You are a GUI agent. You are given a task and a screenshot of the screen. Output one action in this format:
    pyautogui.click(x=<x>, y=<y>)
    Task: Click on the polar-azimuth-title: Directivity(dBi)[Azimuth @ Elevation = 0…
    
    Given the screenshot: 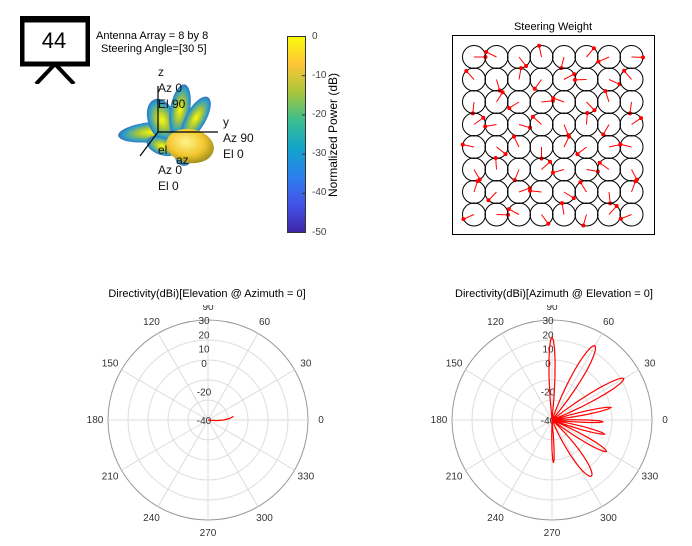 What is the action you would take?
    pyautogui.click(x=554, y=294)
    